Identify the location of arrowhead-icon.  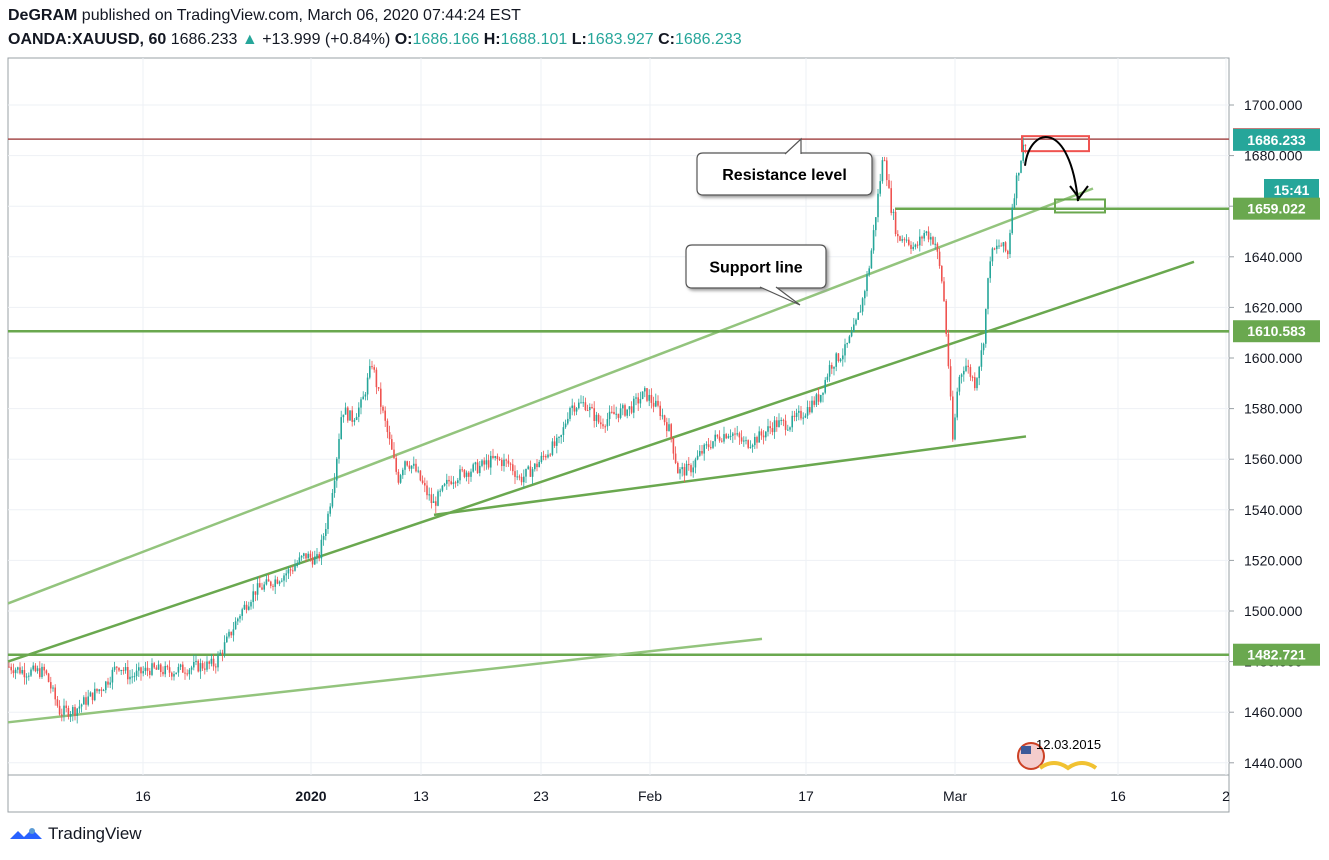
(1079, 192).